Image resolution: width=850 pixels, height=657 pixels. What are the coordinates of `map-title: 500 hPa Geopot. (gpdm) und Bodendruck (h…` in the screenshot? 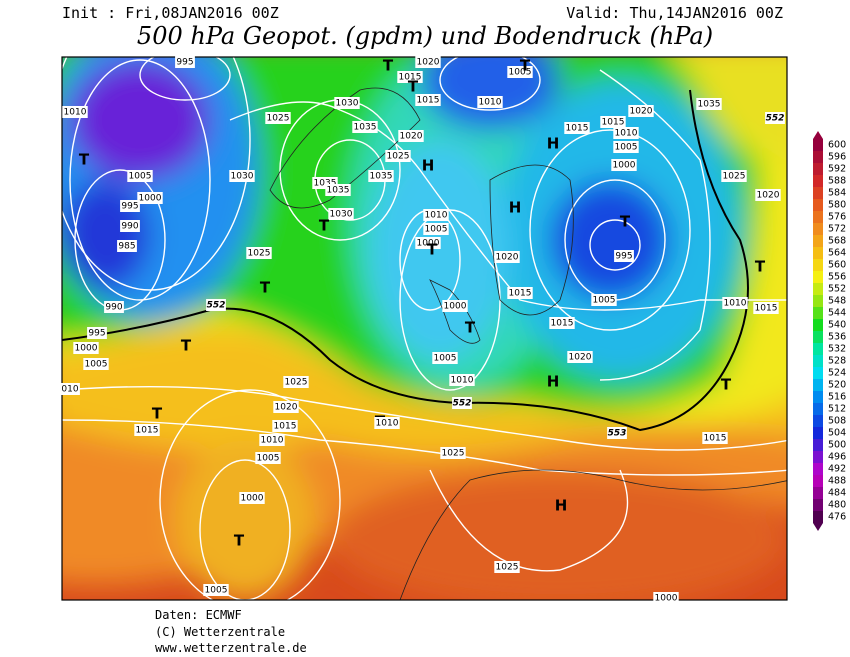 It's located at (425, 36).